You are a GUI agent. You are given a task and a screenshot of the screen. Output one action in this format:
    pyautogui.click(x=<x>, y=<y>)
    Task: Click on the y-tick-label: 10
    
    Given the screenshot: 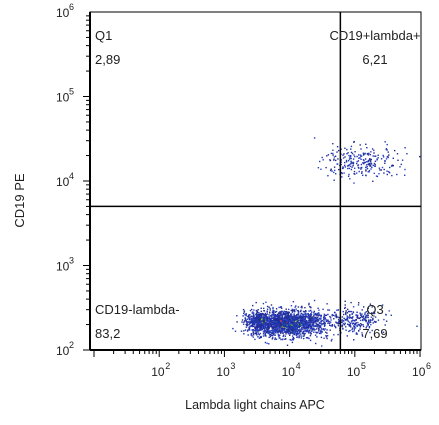 What is the action you would take?
    pyautogui.click(x=63, y=267)
    